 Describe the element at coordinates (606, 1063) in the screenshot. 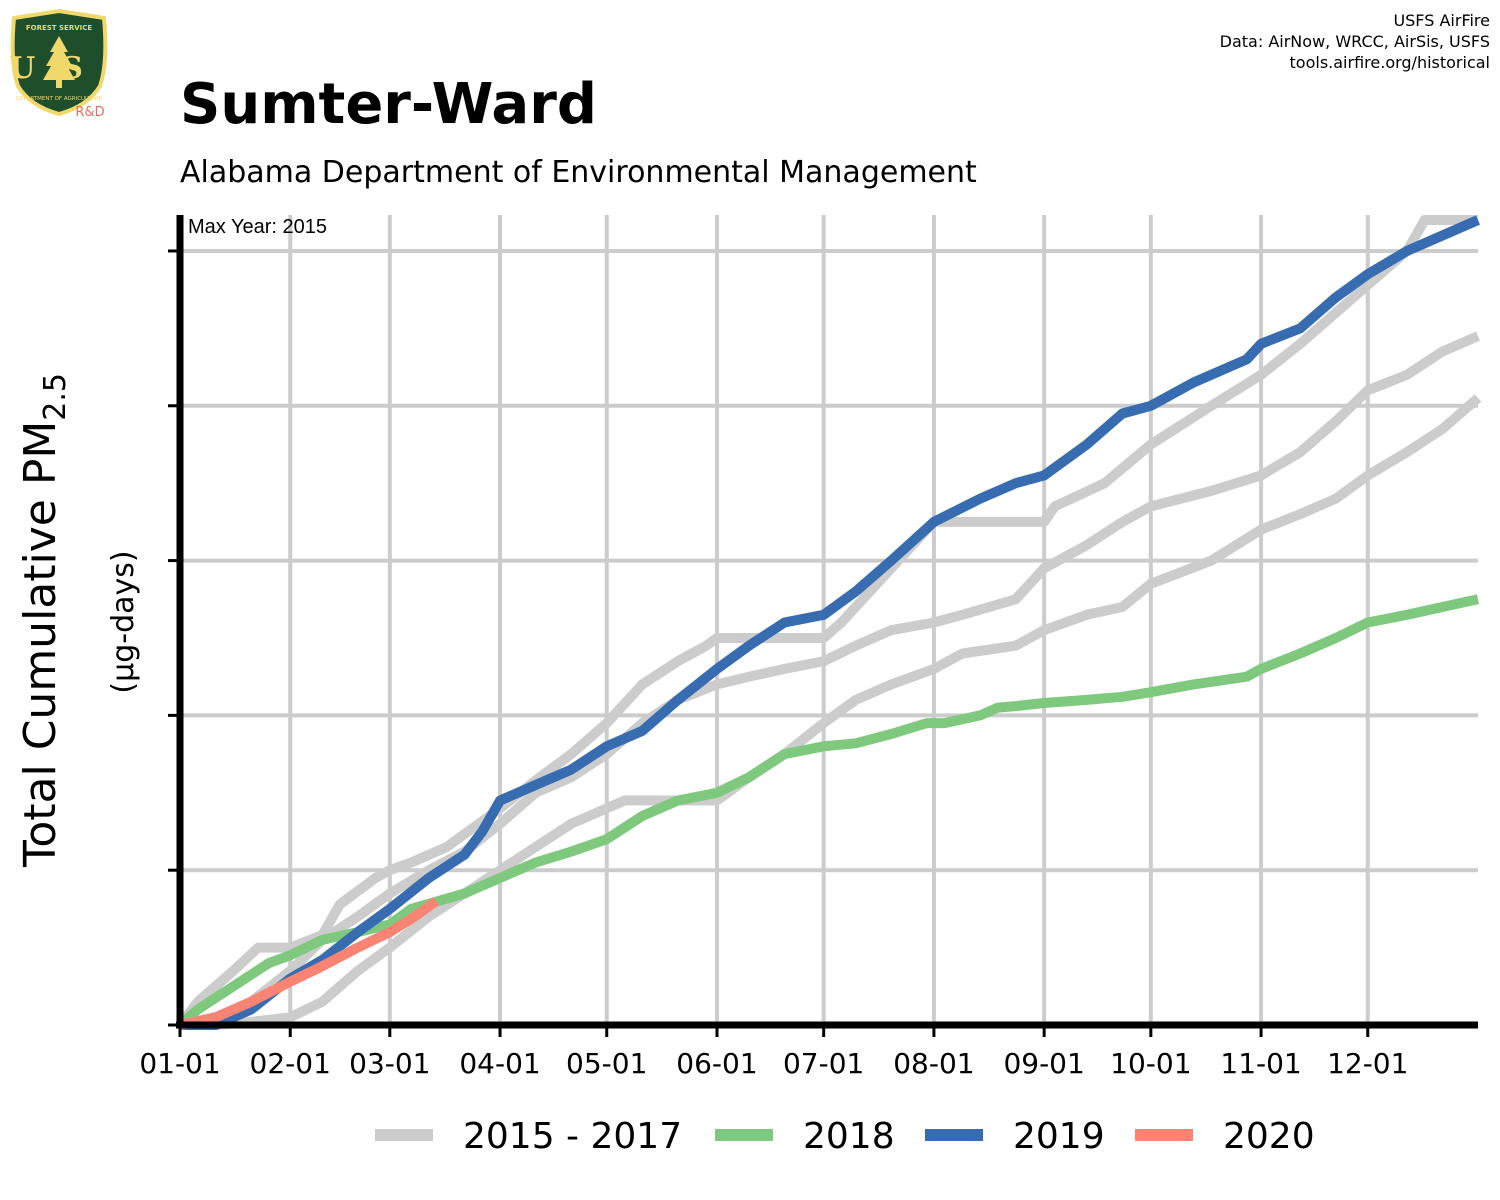

I see `x-tick-label: 05-01` at that location.